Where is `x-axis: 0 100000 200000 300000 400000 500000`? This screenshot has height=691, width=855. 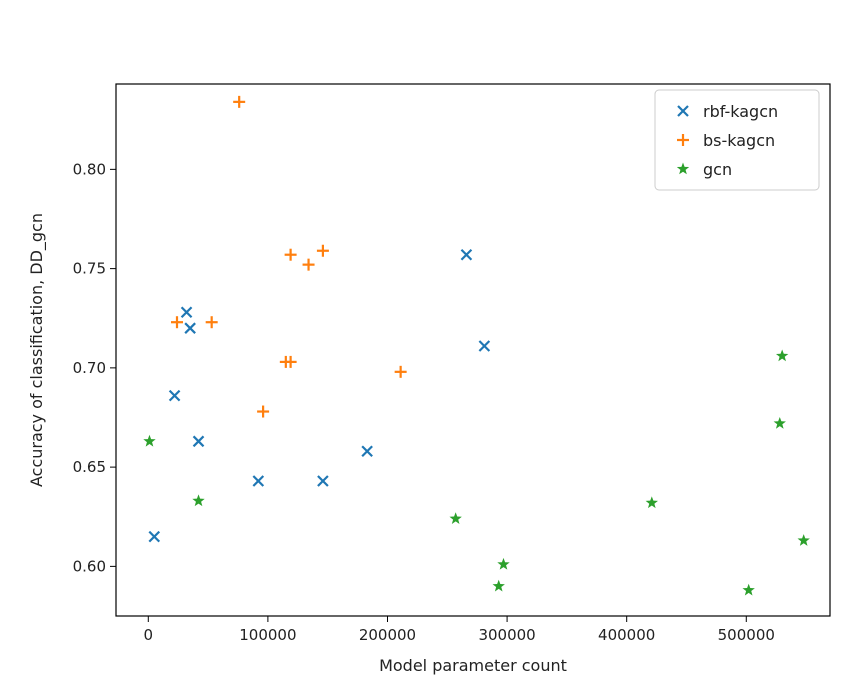
x-axis: 0 100000 200000 300000 400000 500000 is located at coordinates (459, 630).